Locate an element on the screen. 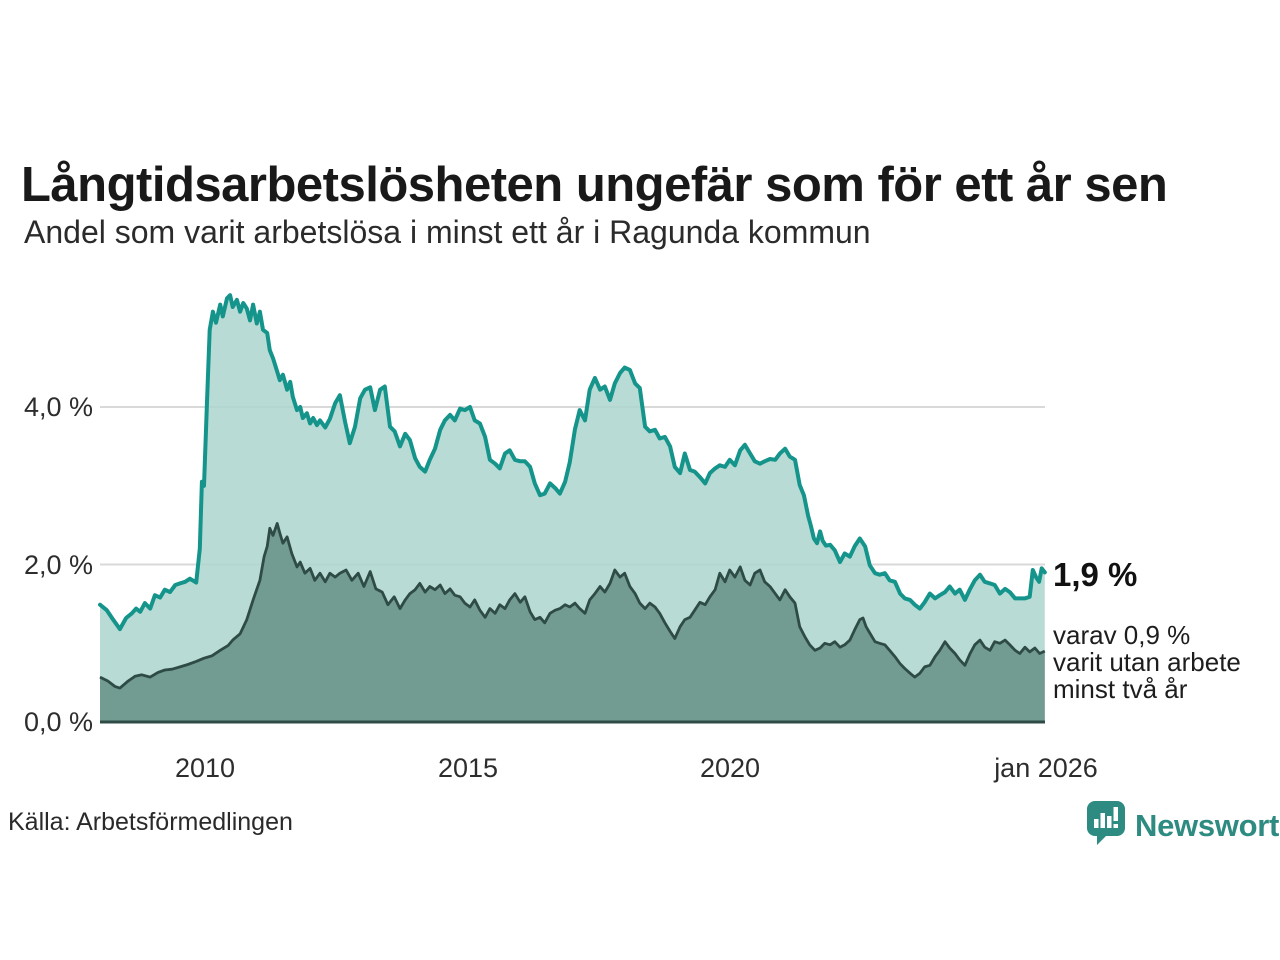 The width and height of the screenshot is (1280, 960). x-tick-label-2020: 2020 is located at coordinates (730, 768).